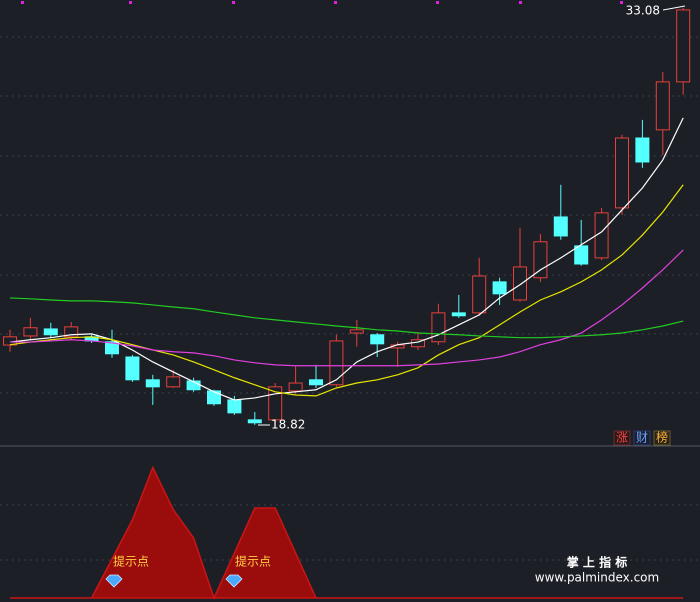  I want to click on button: 涨, so click(622, 437).